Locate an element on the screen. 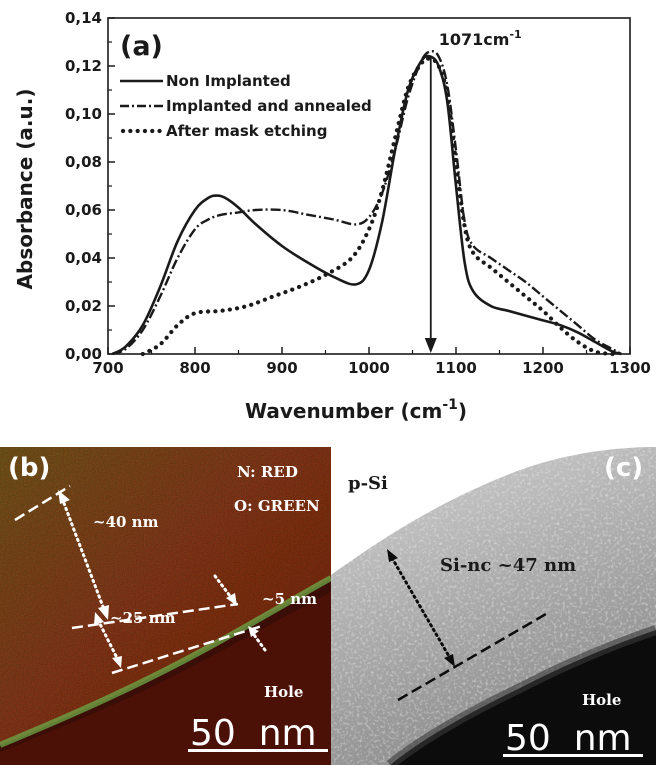 The height and width of the screenshot is (765, 656). x-tick-label: 1300 is located at coordinates (630, 368).